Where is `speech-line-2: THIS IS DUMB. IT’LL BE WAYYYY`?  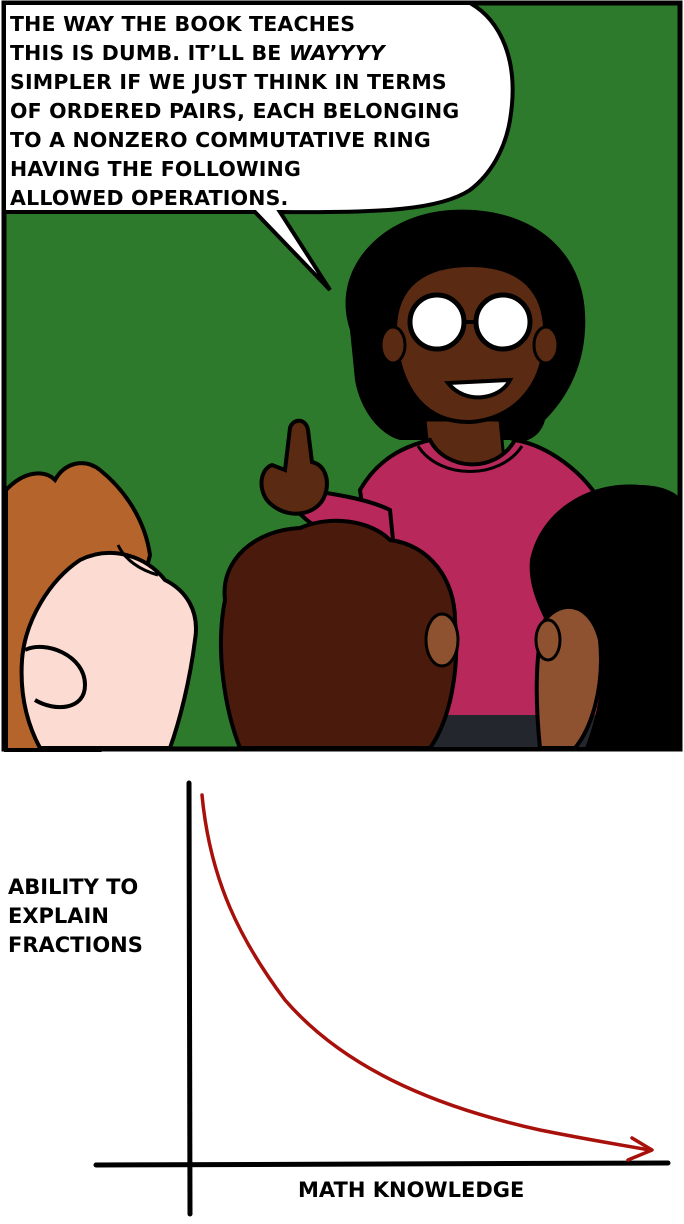 speech-line-2: THIS IS DUMB. IT’LL BE WAYYYY is located at coordinates (260, 53).